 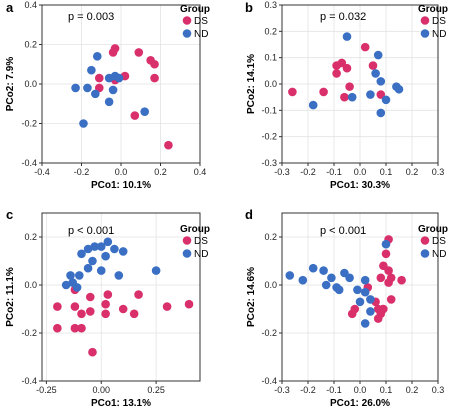 I want to click on panel-letter: b, so click(x=249, y=7).